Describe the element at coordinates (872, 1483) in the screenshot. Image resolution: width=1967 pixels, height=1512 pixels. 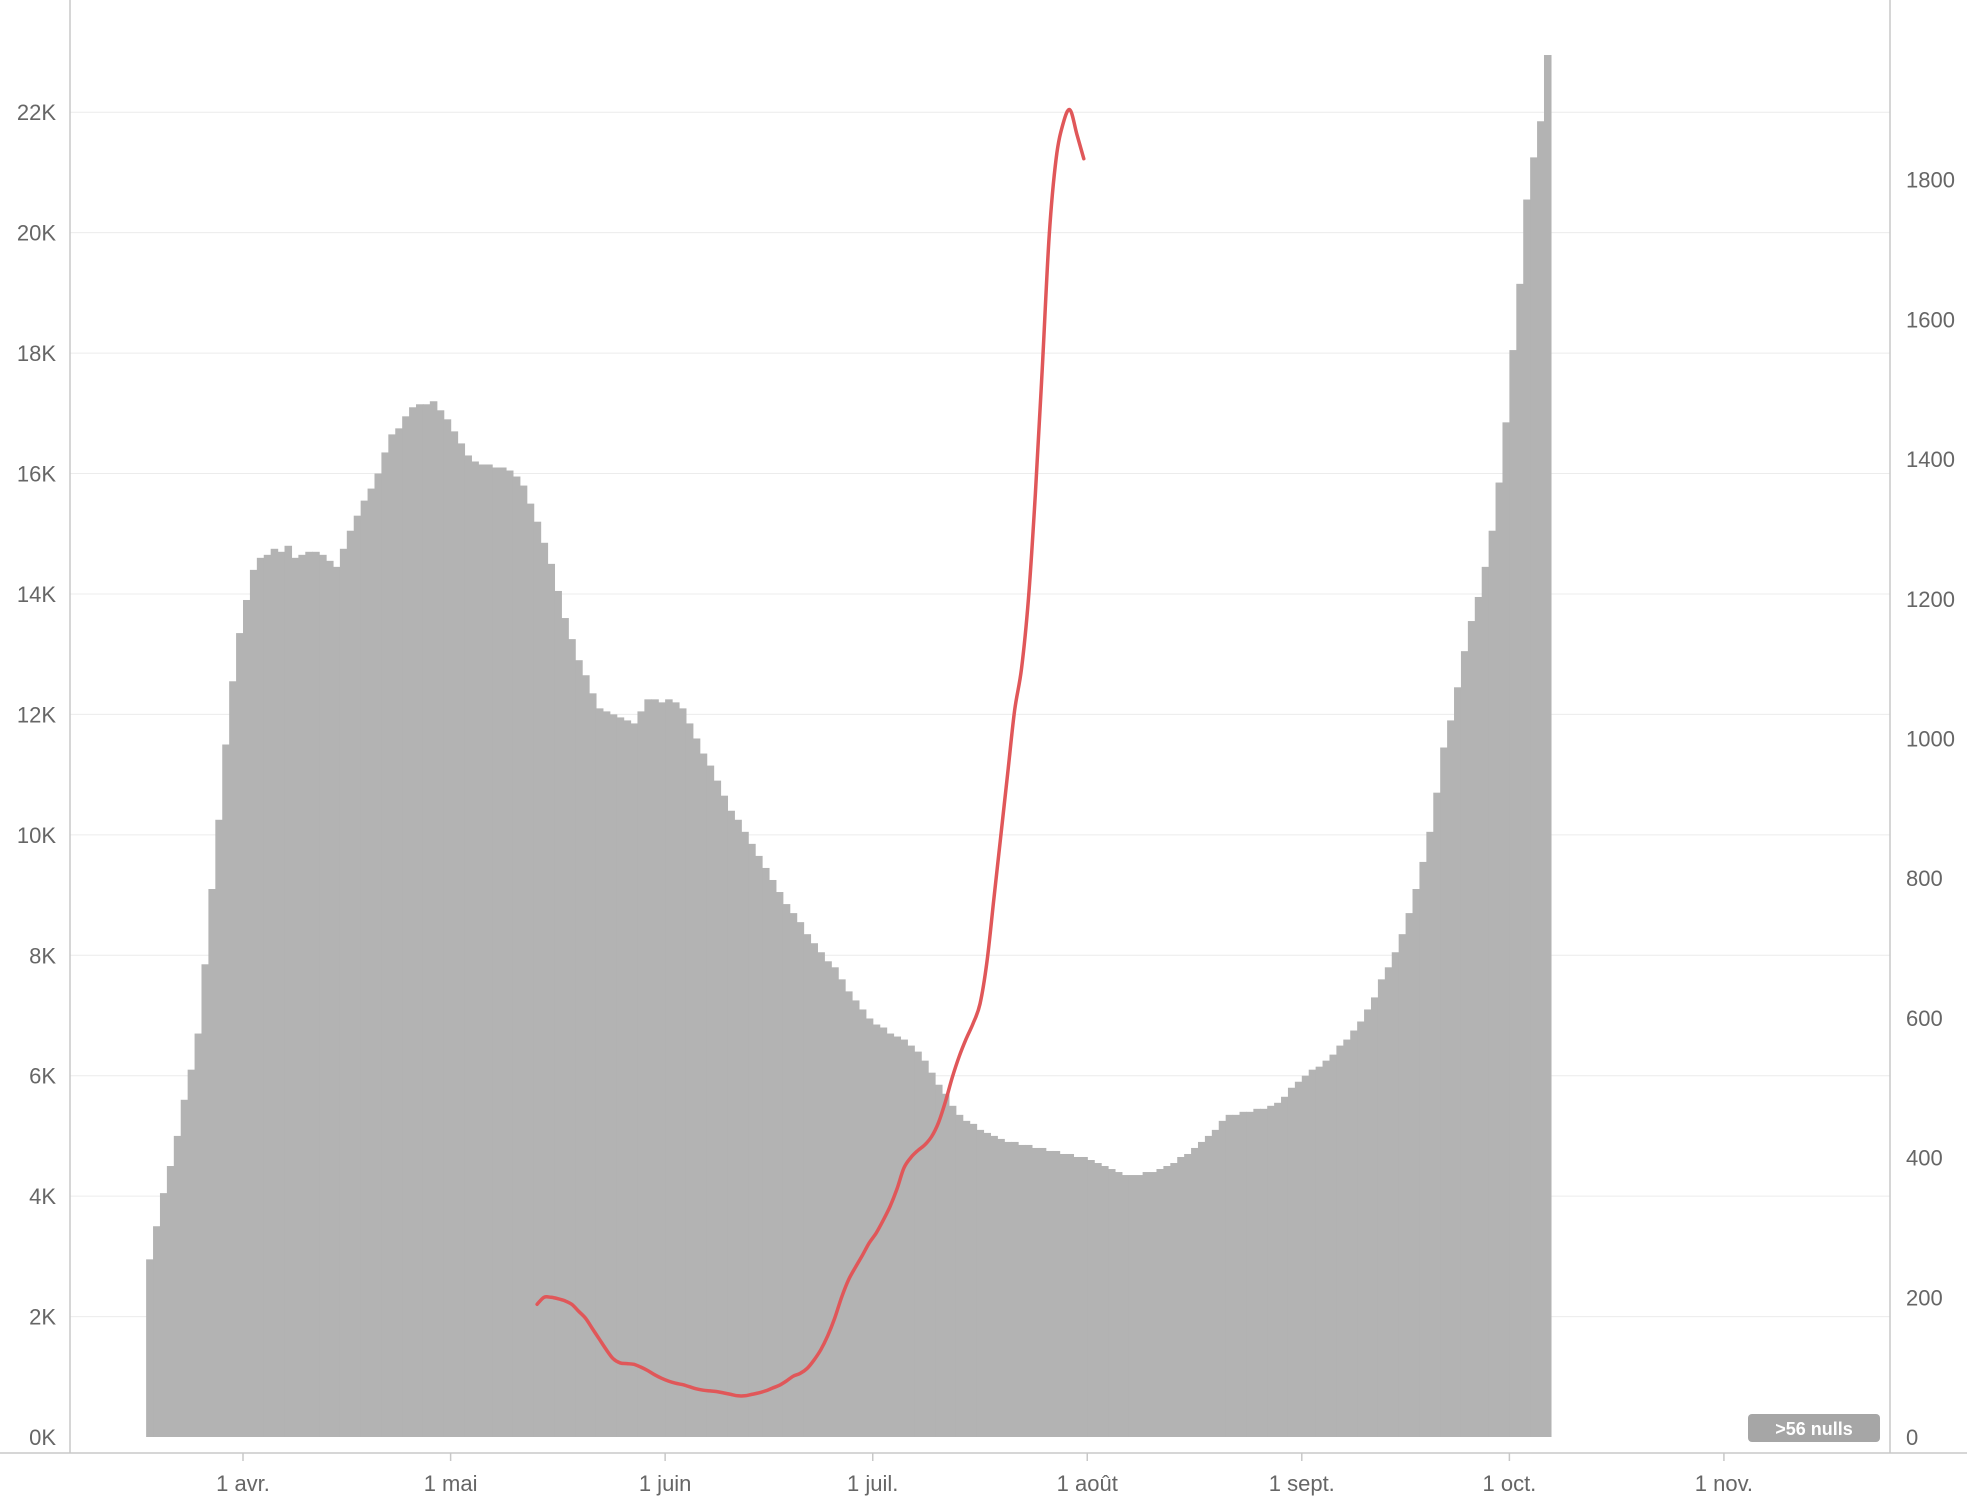
I see `x-tick-label: 1 juil.` at that location.